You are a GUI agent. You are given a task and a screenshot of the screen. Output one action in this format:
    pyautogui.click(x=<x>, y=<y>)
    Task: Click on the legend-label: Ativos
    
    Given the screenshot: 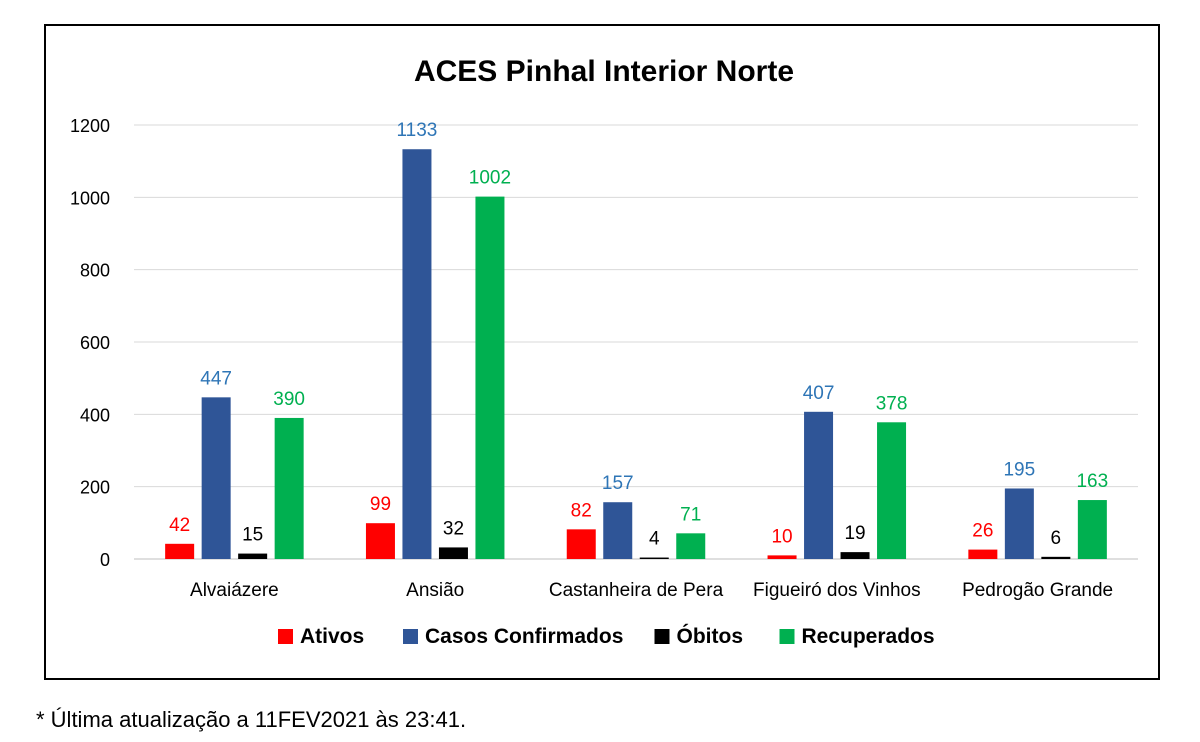 What is the action you would take?
    pyautogui.click(x=332, y=636)
    